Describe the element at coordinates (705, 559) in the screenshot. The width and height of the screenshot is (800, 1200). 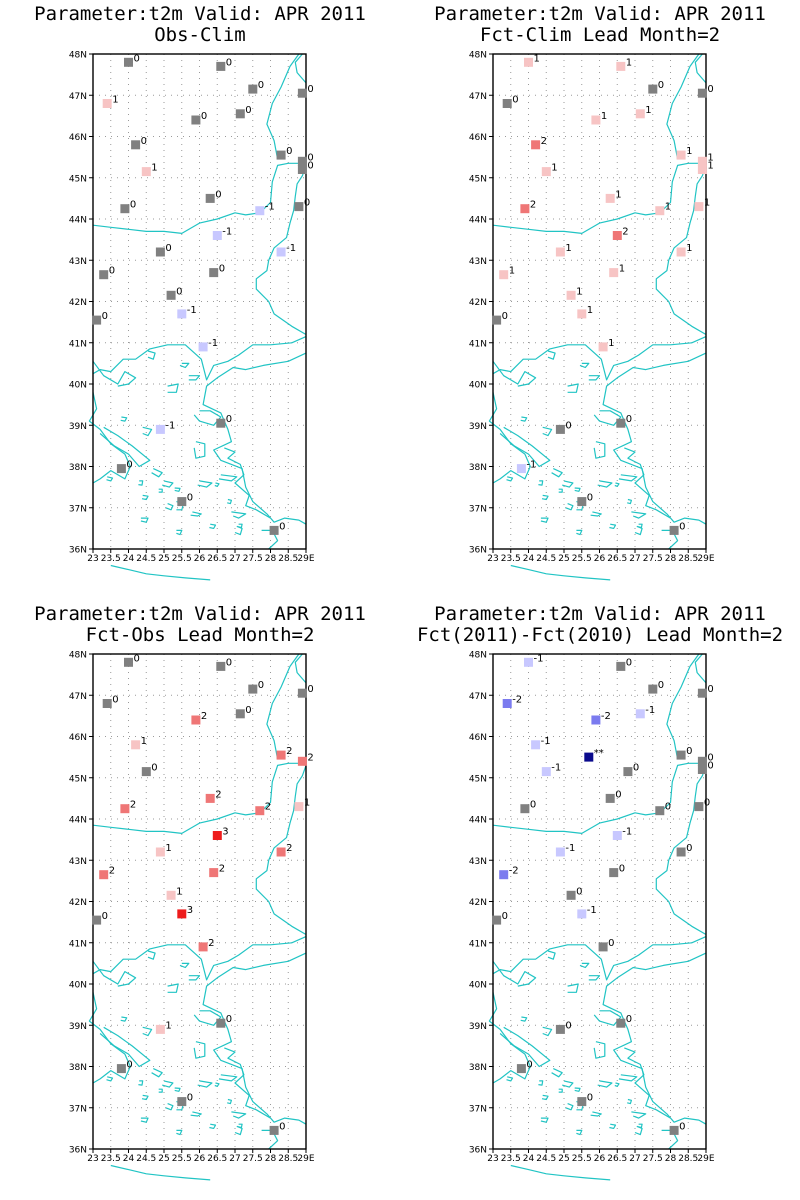
I see `lon-tick-label: 29E` at that location.